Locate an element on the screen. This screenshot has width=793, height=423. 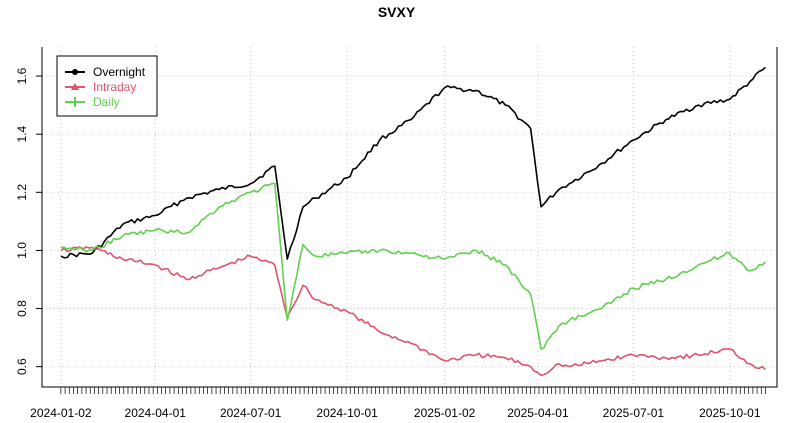
legend-marker-circle is located at coordinates (75, 72).